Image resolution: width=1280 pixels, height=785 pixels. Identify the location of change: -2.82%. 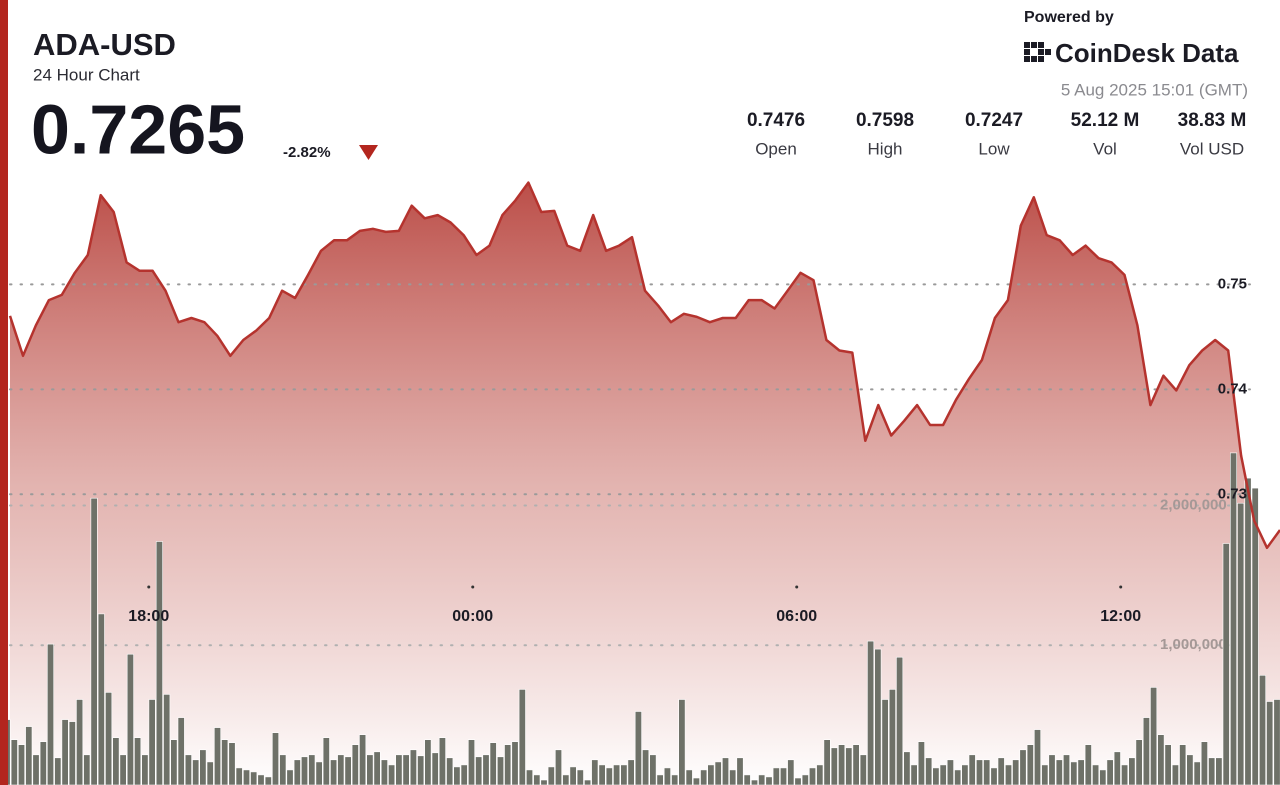
(307, 152).